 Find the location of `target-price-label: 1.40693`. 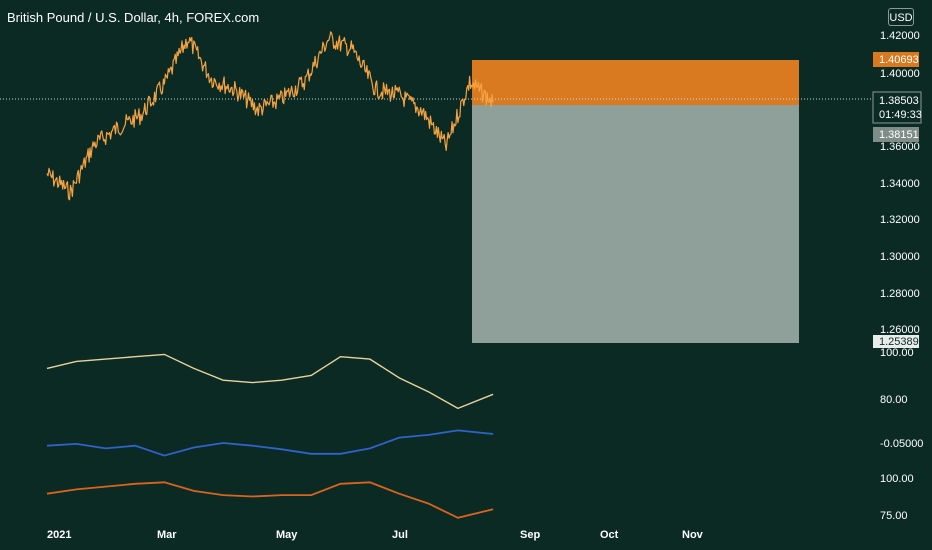

target-price-label: 1.40693 is located at coordinates (899, 60).